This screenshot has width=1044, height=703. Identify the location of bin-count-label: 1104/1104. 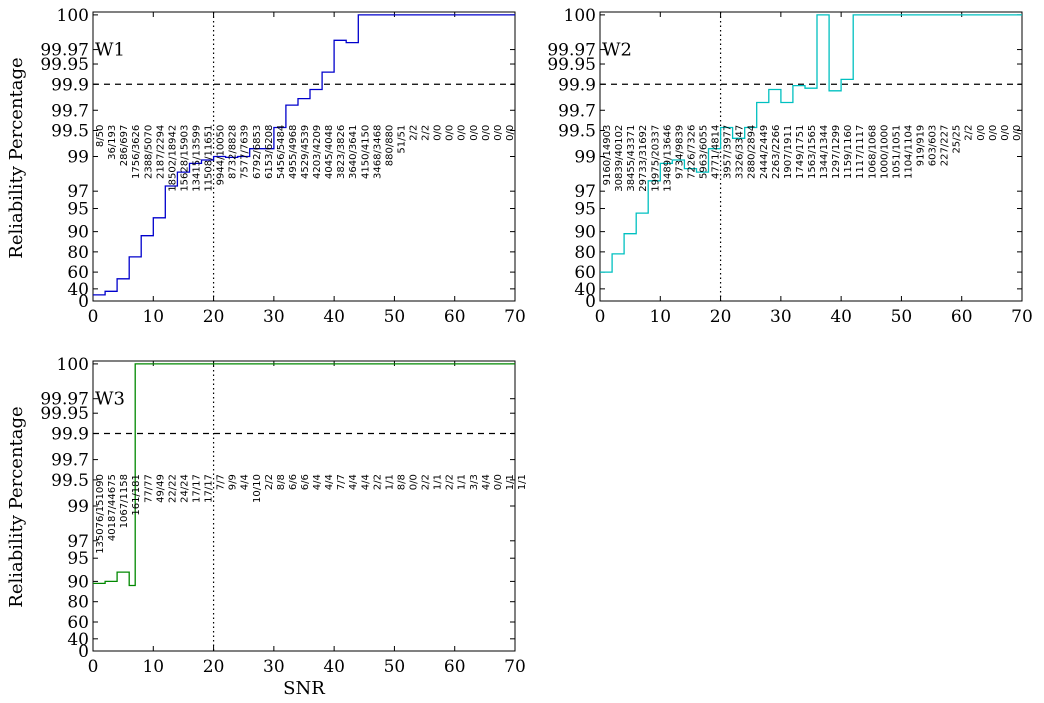
(909, 152).